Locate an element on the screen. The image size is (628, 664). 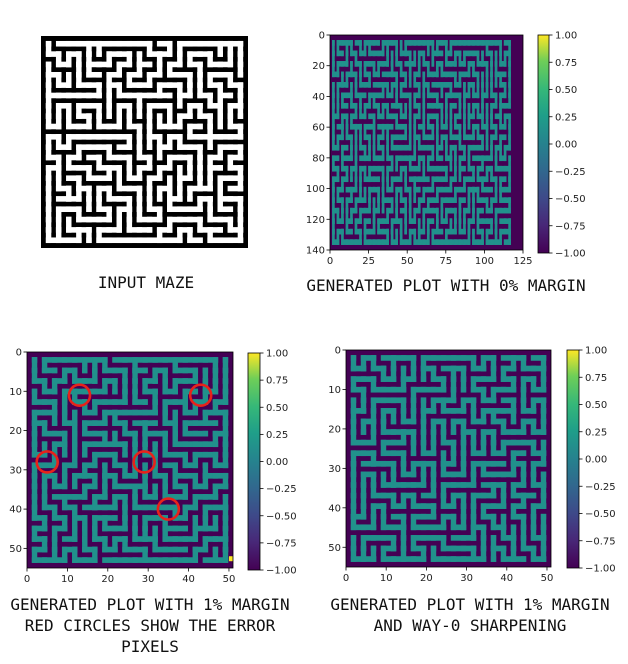
plot-sharpened-heatmap-corridors is located at coordinates (448, 458).